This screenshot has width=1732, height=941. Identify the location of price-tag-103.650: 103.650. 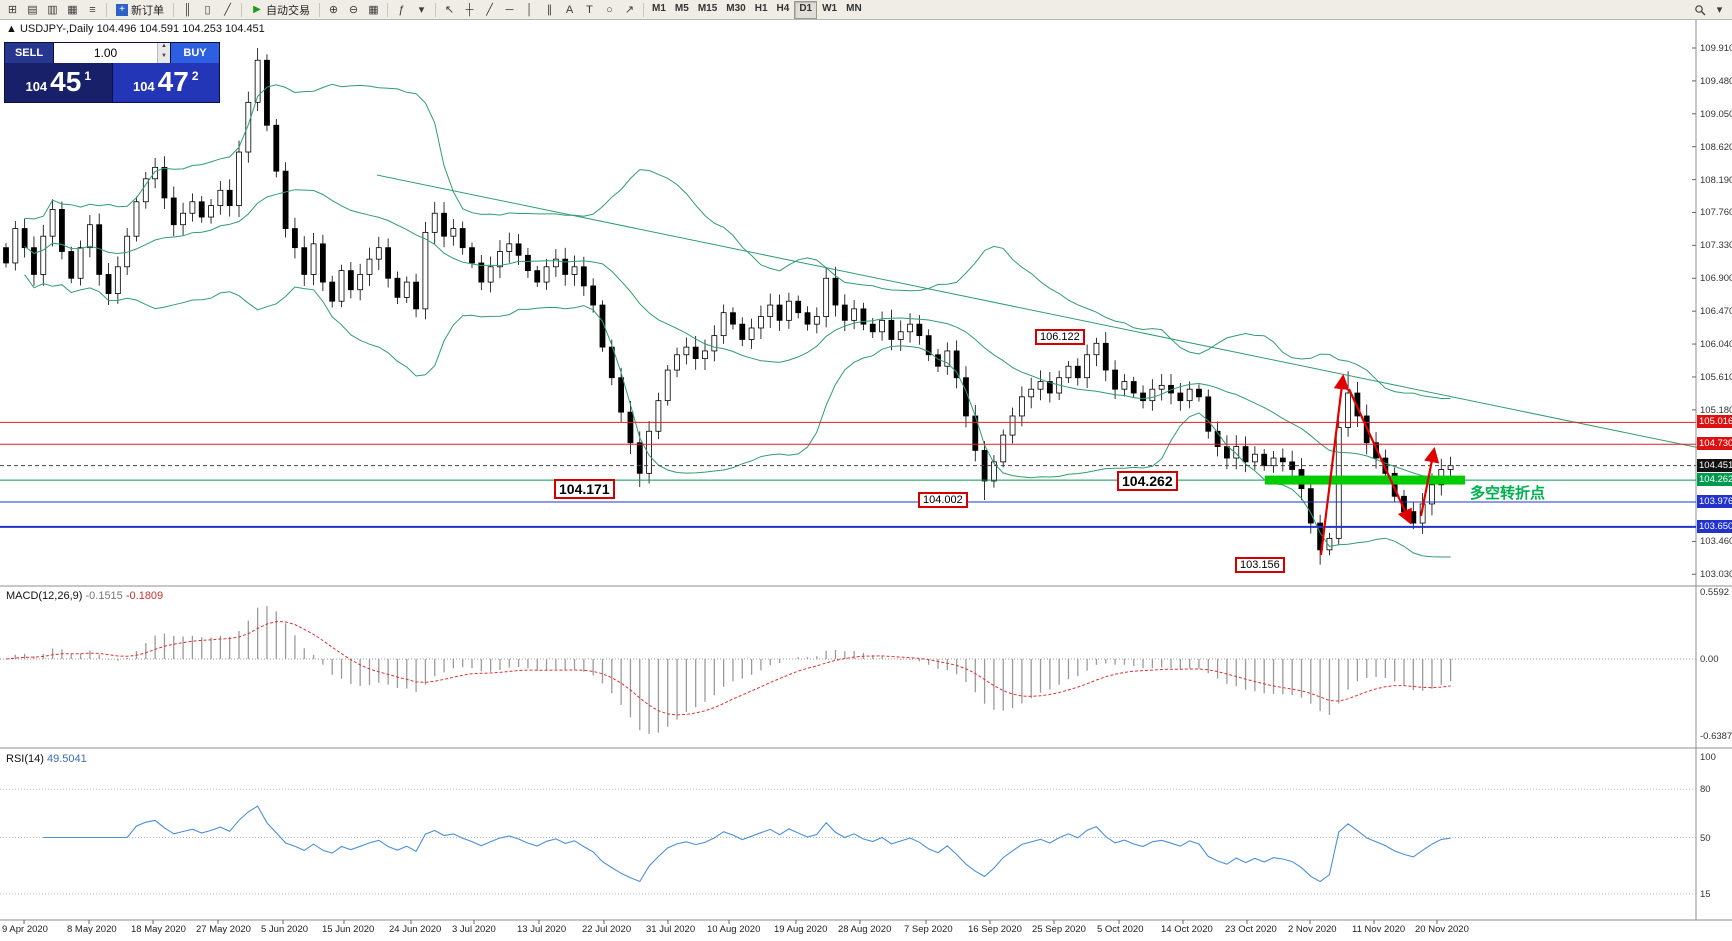
(1714, 526).